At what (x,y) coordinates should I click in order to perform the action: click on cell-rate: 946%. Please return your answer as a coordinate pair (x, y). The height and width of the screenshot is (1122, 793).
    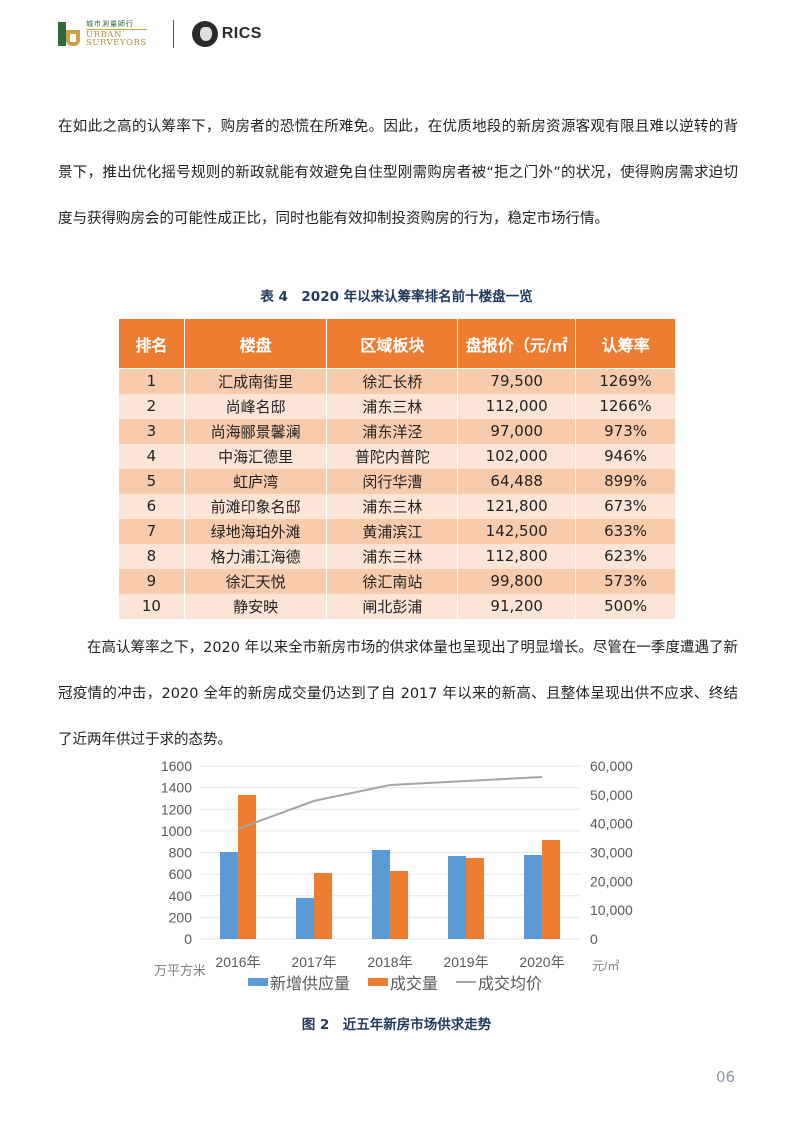
    Looking at the image, I should click on (625, 456).